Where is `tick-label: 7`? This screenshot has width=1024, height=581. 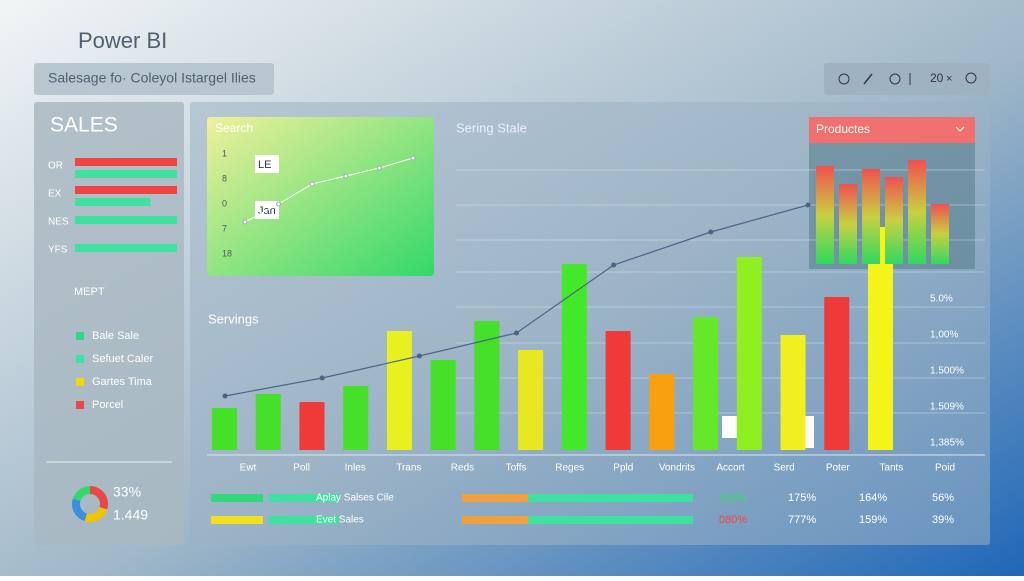
tick-label: 7 is located at coordinates (224, 228).